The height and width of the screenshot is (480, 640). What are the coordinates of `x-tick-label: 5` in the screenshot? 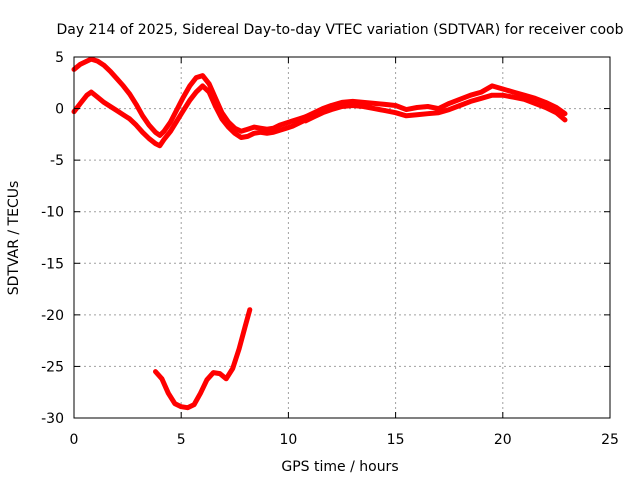 It's located at (181, 440).